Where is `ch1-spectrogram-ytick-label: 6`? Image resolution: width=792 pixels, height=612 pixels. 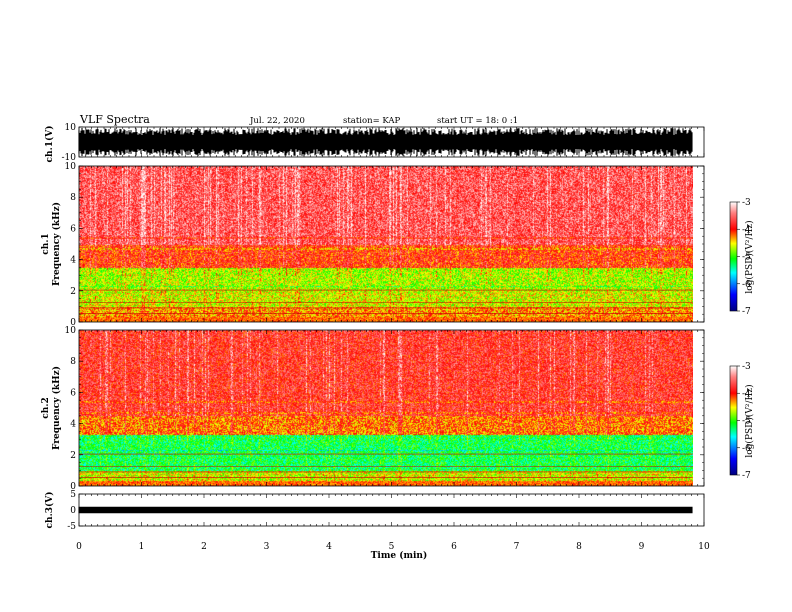
ch1-spectrogram-ytick-label: 6 is located at coordinates (73, 229).